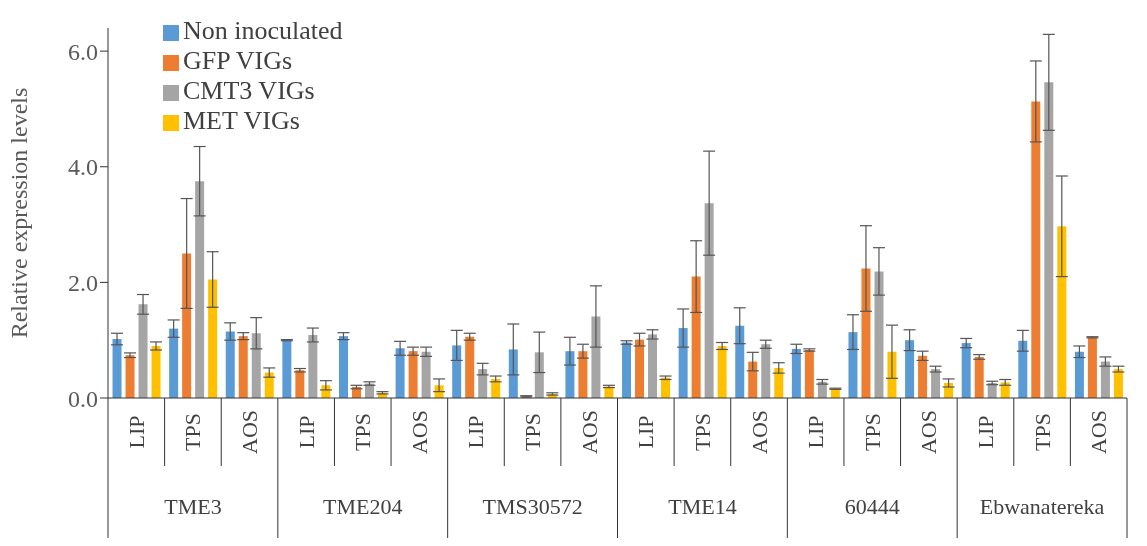  I want to click on legend-label: MET VIGs, so click(241, 120).